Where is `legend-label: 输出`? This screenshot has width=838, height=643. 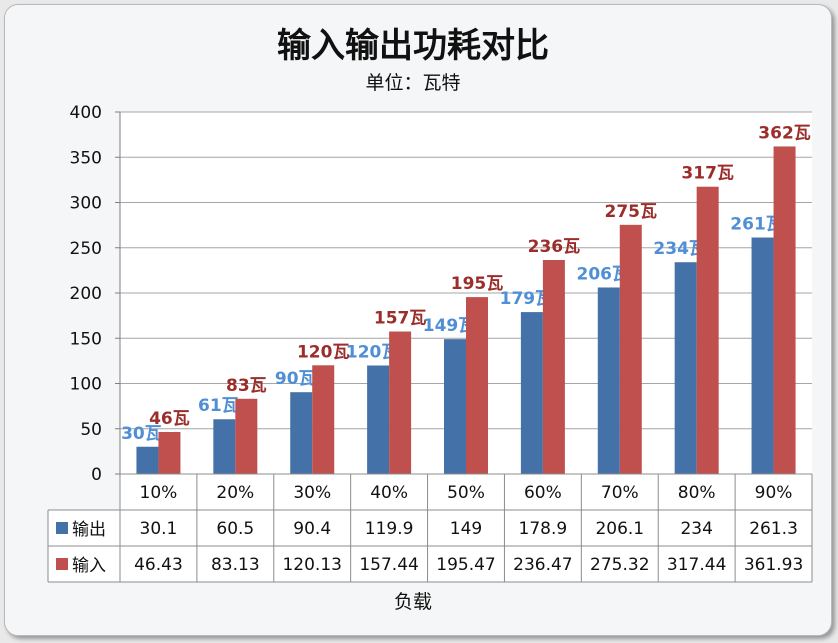 legend-label: 输出 is located at coordinates (89, 530).